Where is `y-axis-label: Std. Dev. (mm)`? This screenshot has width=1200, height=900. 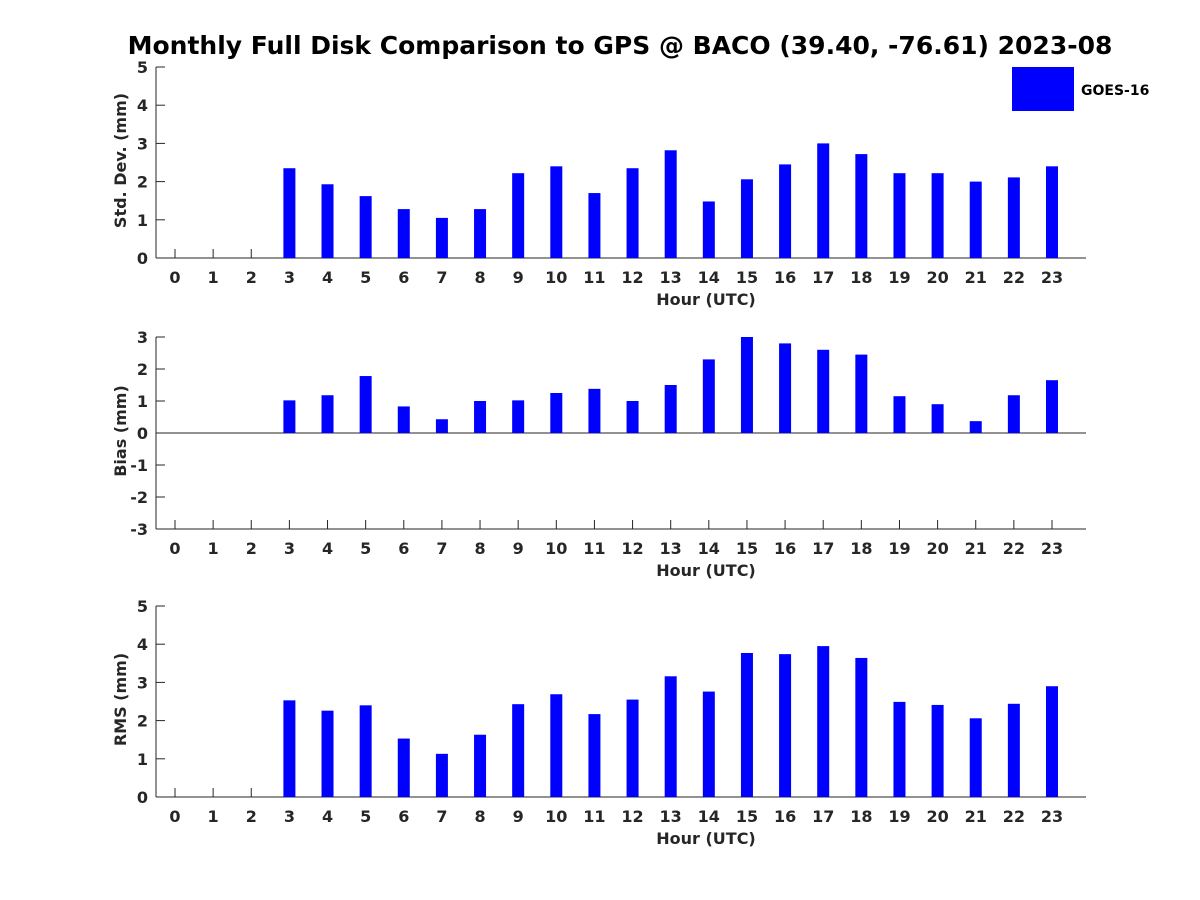 y-axis-label: Std. Dev. (mm) is located at coordinates (120, 160).